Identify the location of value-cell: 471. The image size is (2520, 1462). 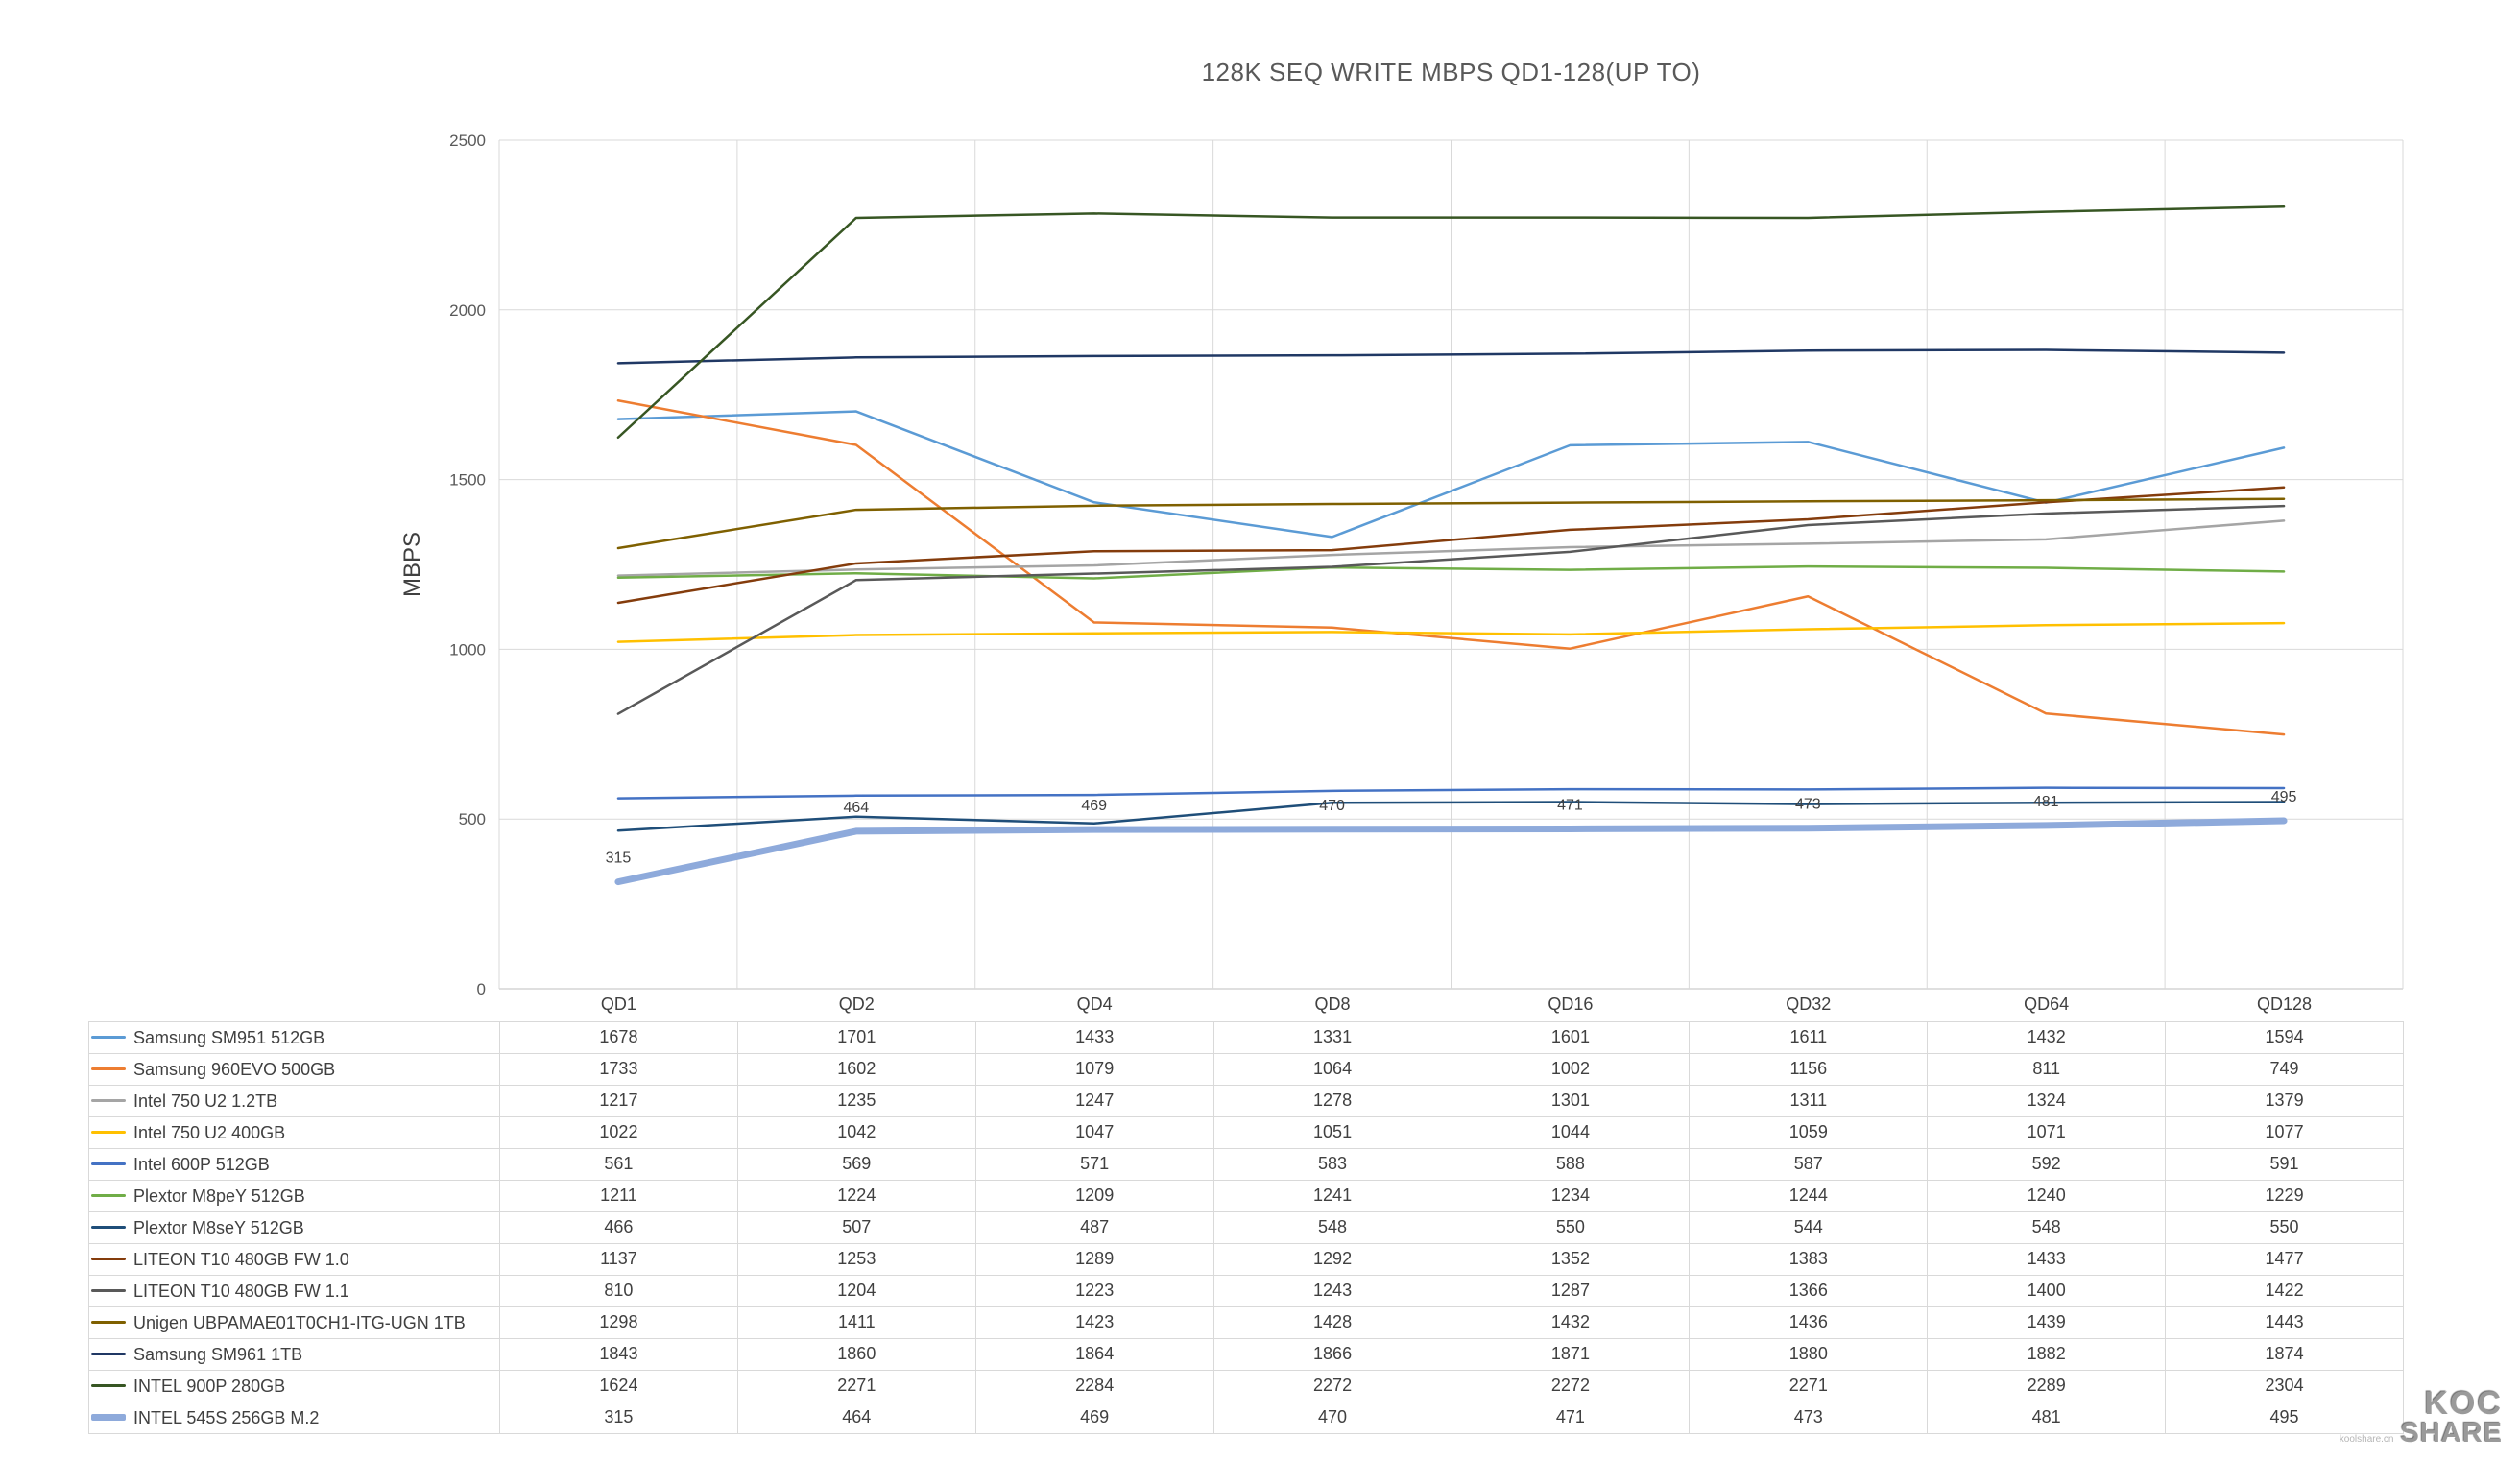
(1571, 1418).